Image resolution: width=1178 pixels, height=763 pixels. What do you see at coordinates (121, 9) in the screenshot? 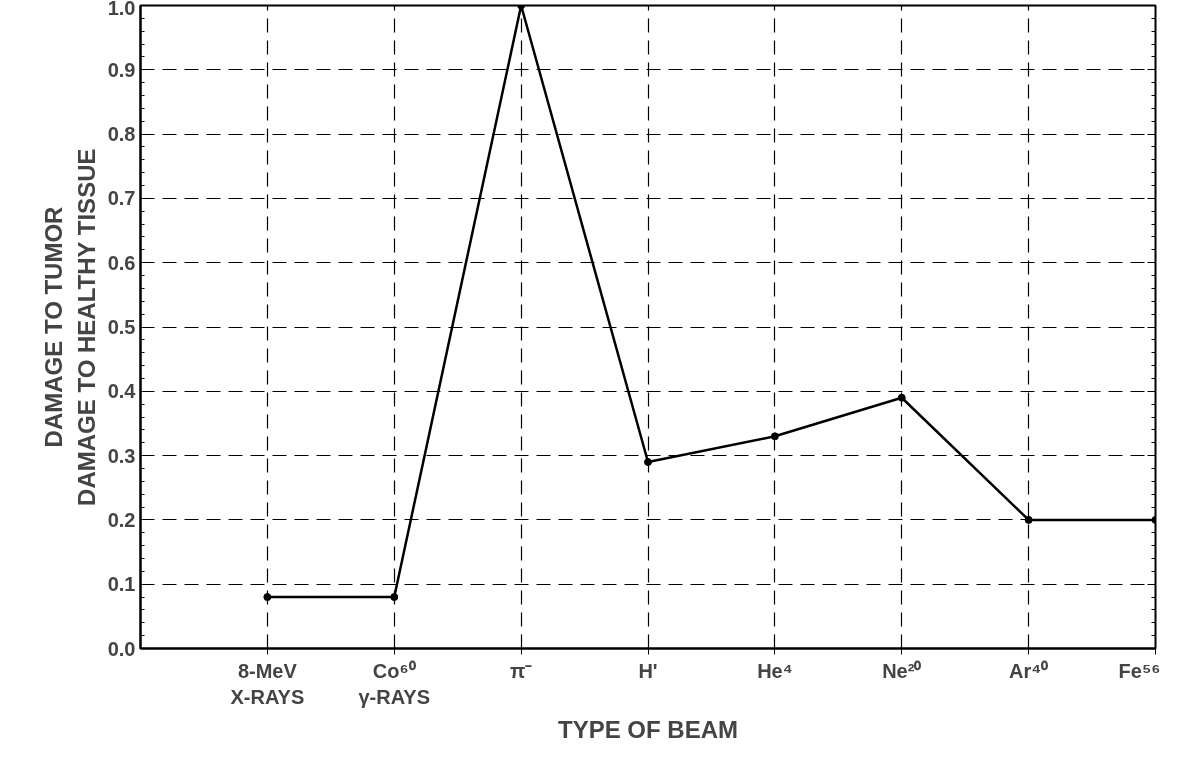
I see `y-tick-label: 1.0` at bounding box center [121, 9].